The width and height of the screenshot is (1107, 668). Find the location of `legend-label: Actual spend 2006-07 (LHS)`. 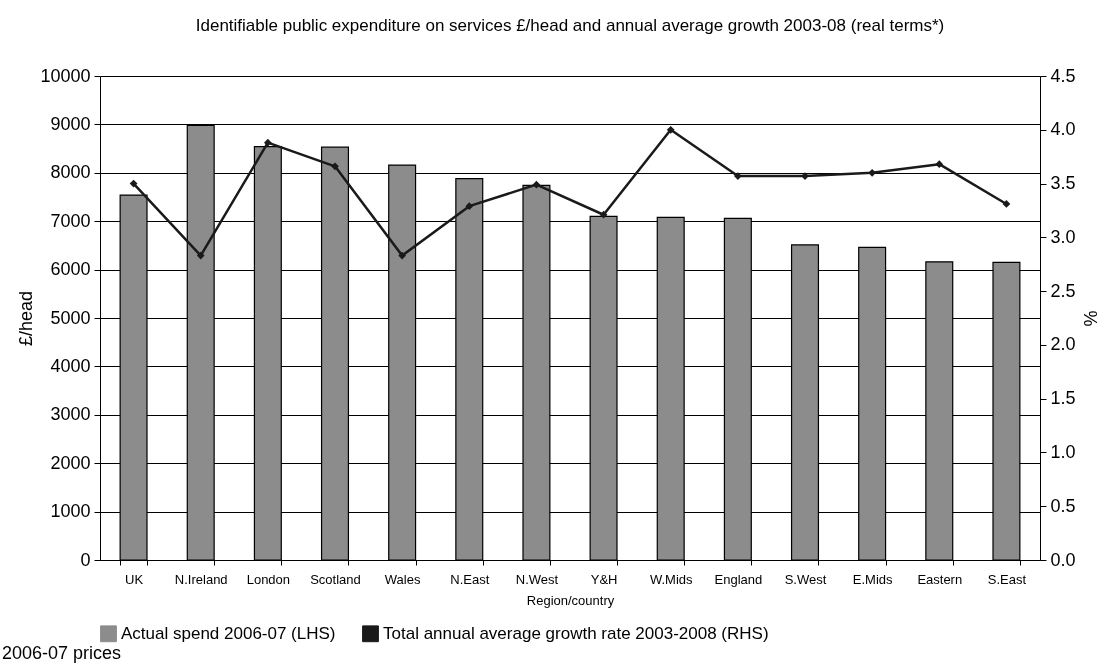

legend-label: Actual spend 2006-07 (LHS) is located at coordinates (228, 633).